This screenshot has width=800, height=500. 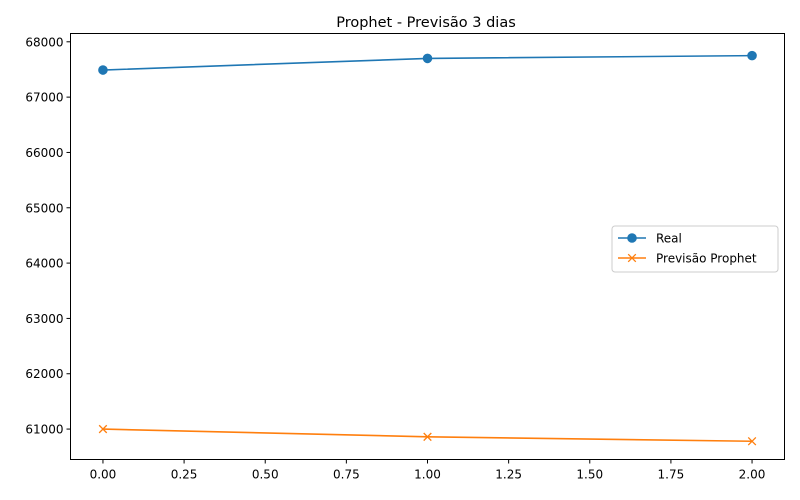 What do you see at coordinates (44, 98) in the screenshot?
I see `y-tick-label: 67000` at bounding box center [44, 98].